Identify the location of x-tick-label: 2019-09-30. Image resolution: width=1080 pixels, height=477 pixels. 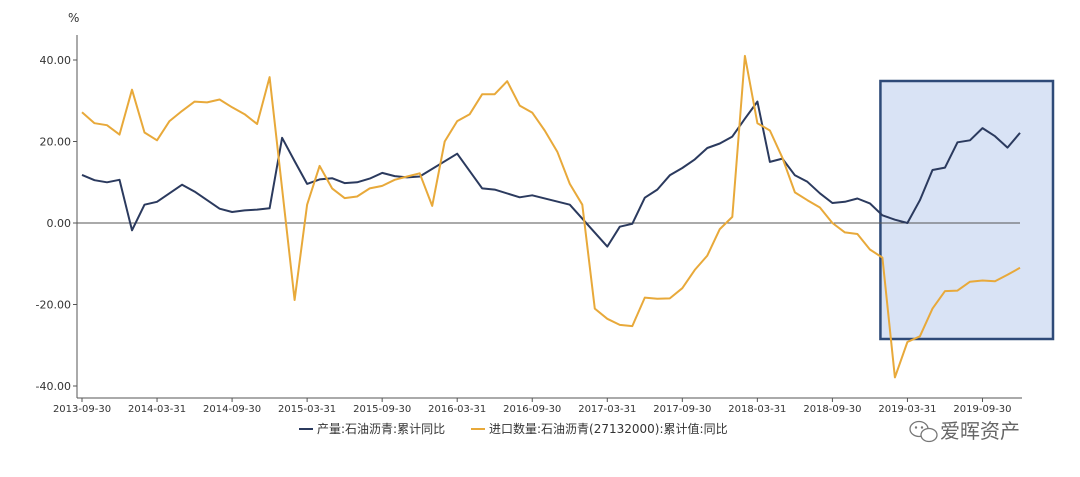
(982, 409).